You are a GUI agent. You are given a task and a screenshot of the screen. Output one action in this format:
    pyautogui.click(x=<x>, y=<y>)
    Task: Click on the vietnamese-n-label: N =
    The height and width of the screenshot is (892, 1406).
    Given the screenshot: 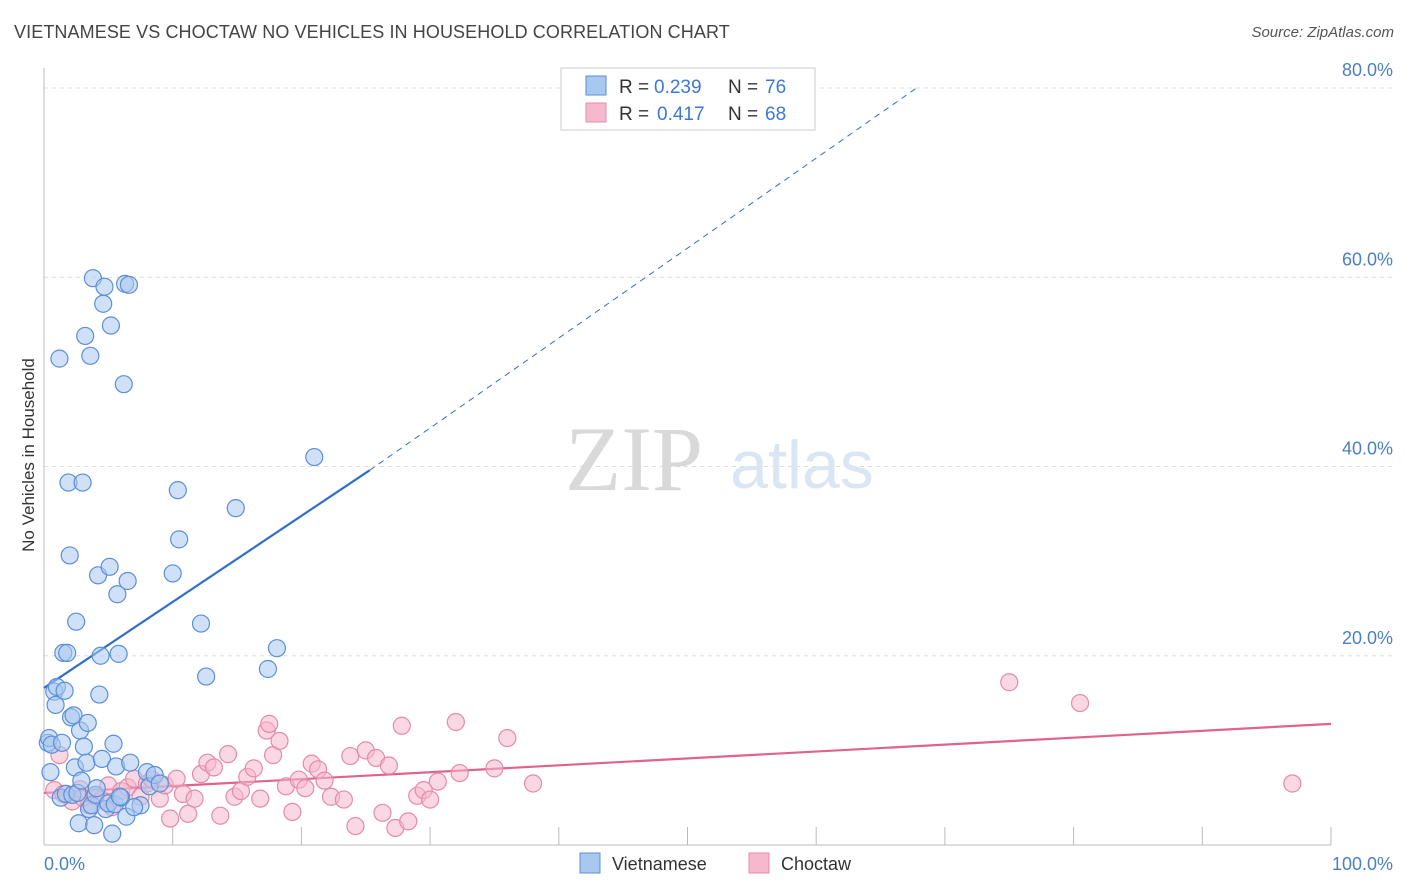 What is the action you would take?
    pyautogui.click(x=743, y=87)
    